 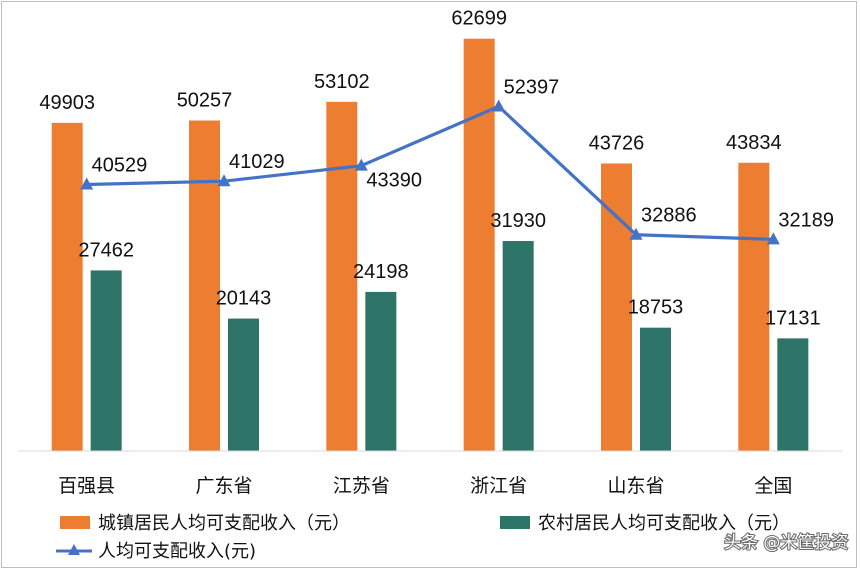 What do you see at coordinates (425, 486) in the screenshot?
I see `x-tick-labels: 百强县 广东省 江苏省 浙江省 山东省 全国` at bounding box center [425, 486].